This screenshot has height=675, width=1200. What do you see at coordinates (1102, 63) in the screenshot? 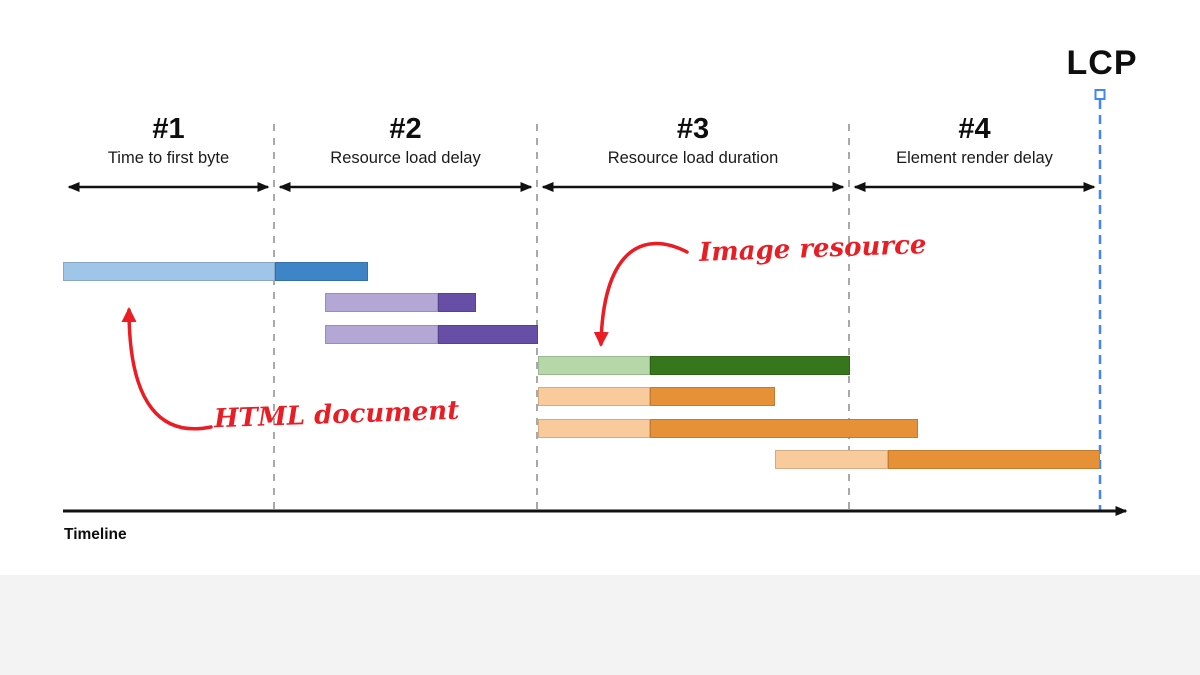
I see `lcp-title: LCP` at bounding box center [1102, 63].